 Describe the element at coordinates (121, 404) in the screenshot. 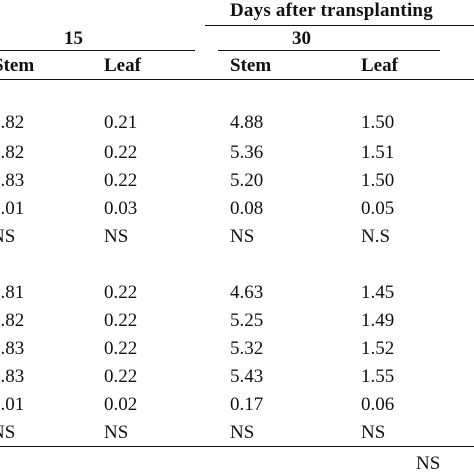

I see `leaf-15-value: 0.02` at that location.